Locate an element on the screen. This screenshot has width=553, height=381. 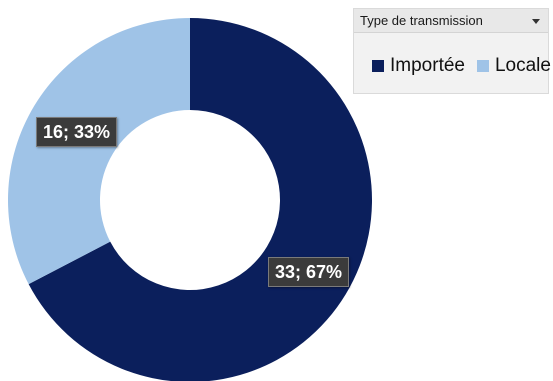
legend-items: Importée Locale is located at coordinates (462, 66).